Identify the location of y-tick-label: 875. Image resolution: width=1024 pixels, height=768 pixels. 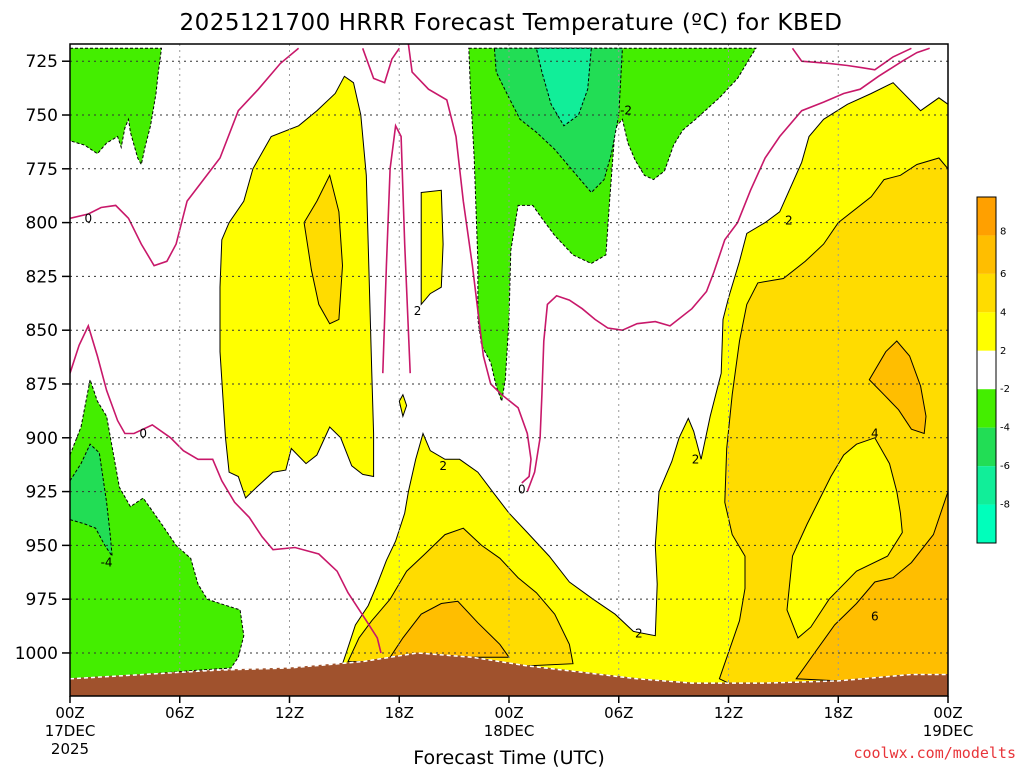
(42, 385).